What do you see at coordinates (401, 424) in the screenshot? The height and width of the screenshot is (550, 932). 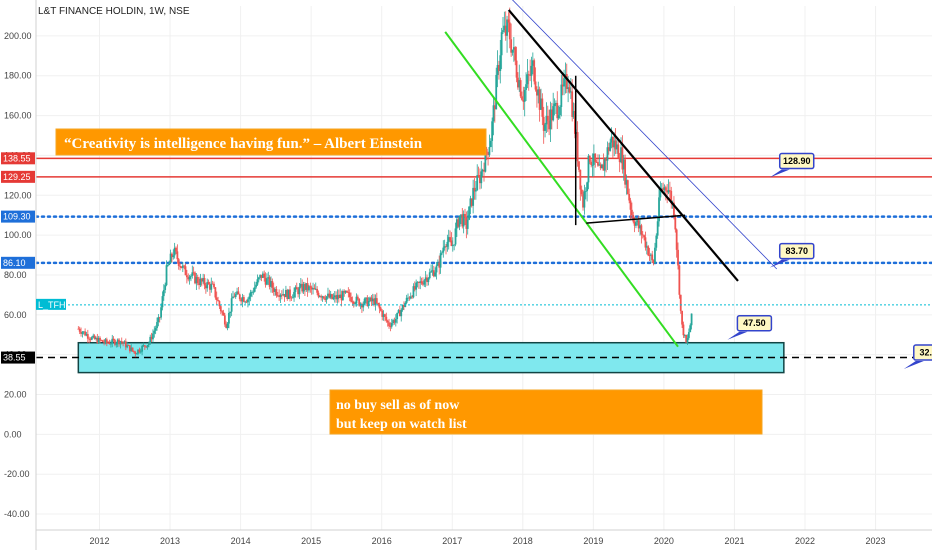 I see `watch-text-line2: but keep on watch list` at bounding box center [401, 424].